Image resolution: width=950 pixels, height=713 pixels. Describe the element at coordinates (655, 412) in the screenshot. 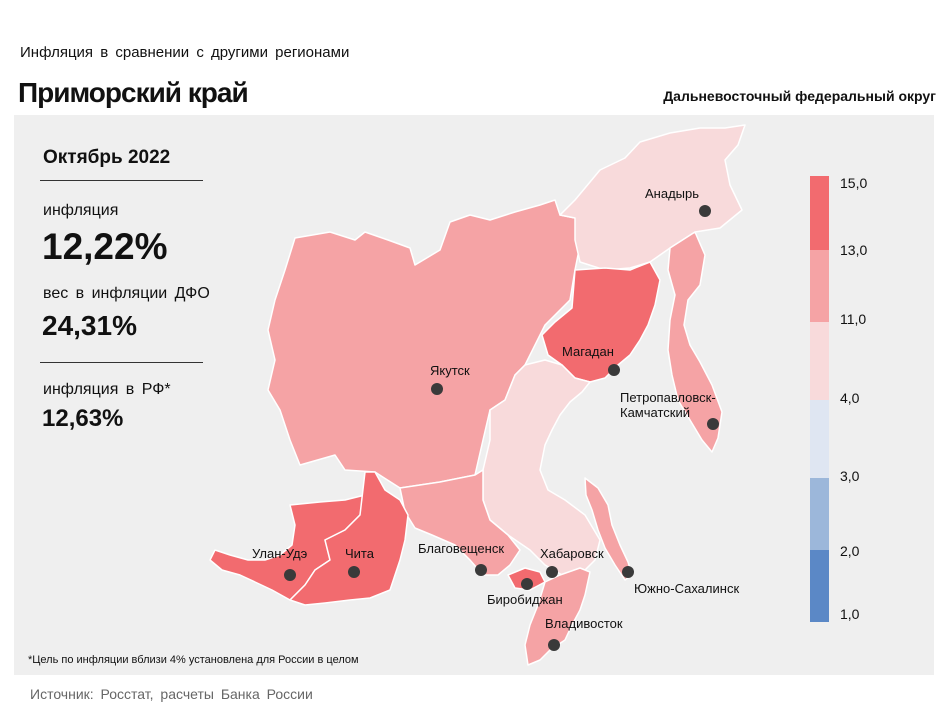

I see `city-label-petropavlovsk-2: Камчатский` at that location.